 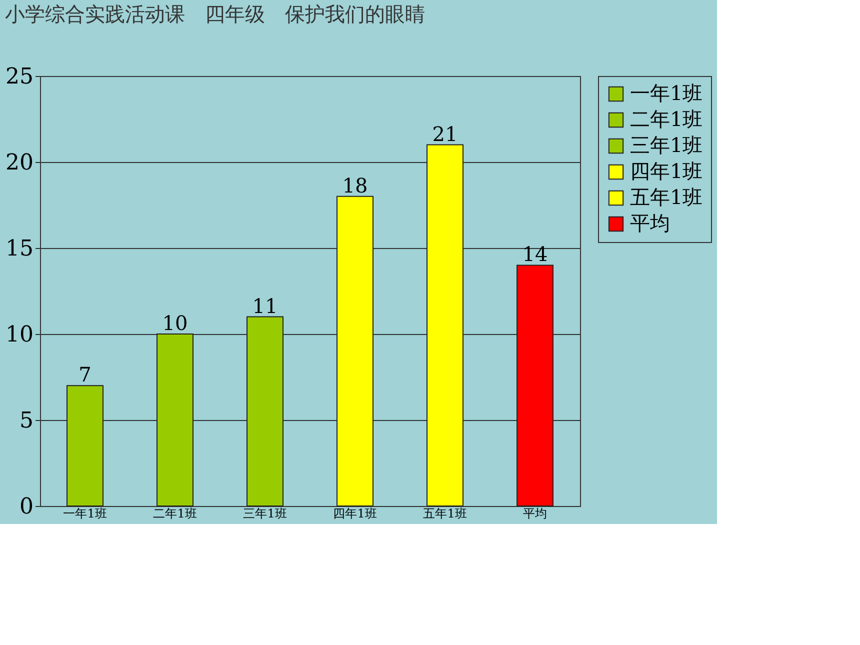 What do you see at coordinates (175, 513) in the screenshot?
I see `x-tick-label: 二年1班` at bounding box center [175, 513].